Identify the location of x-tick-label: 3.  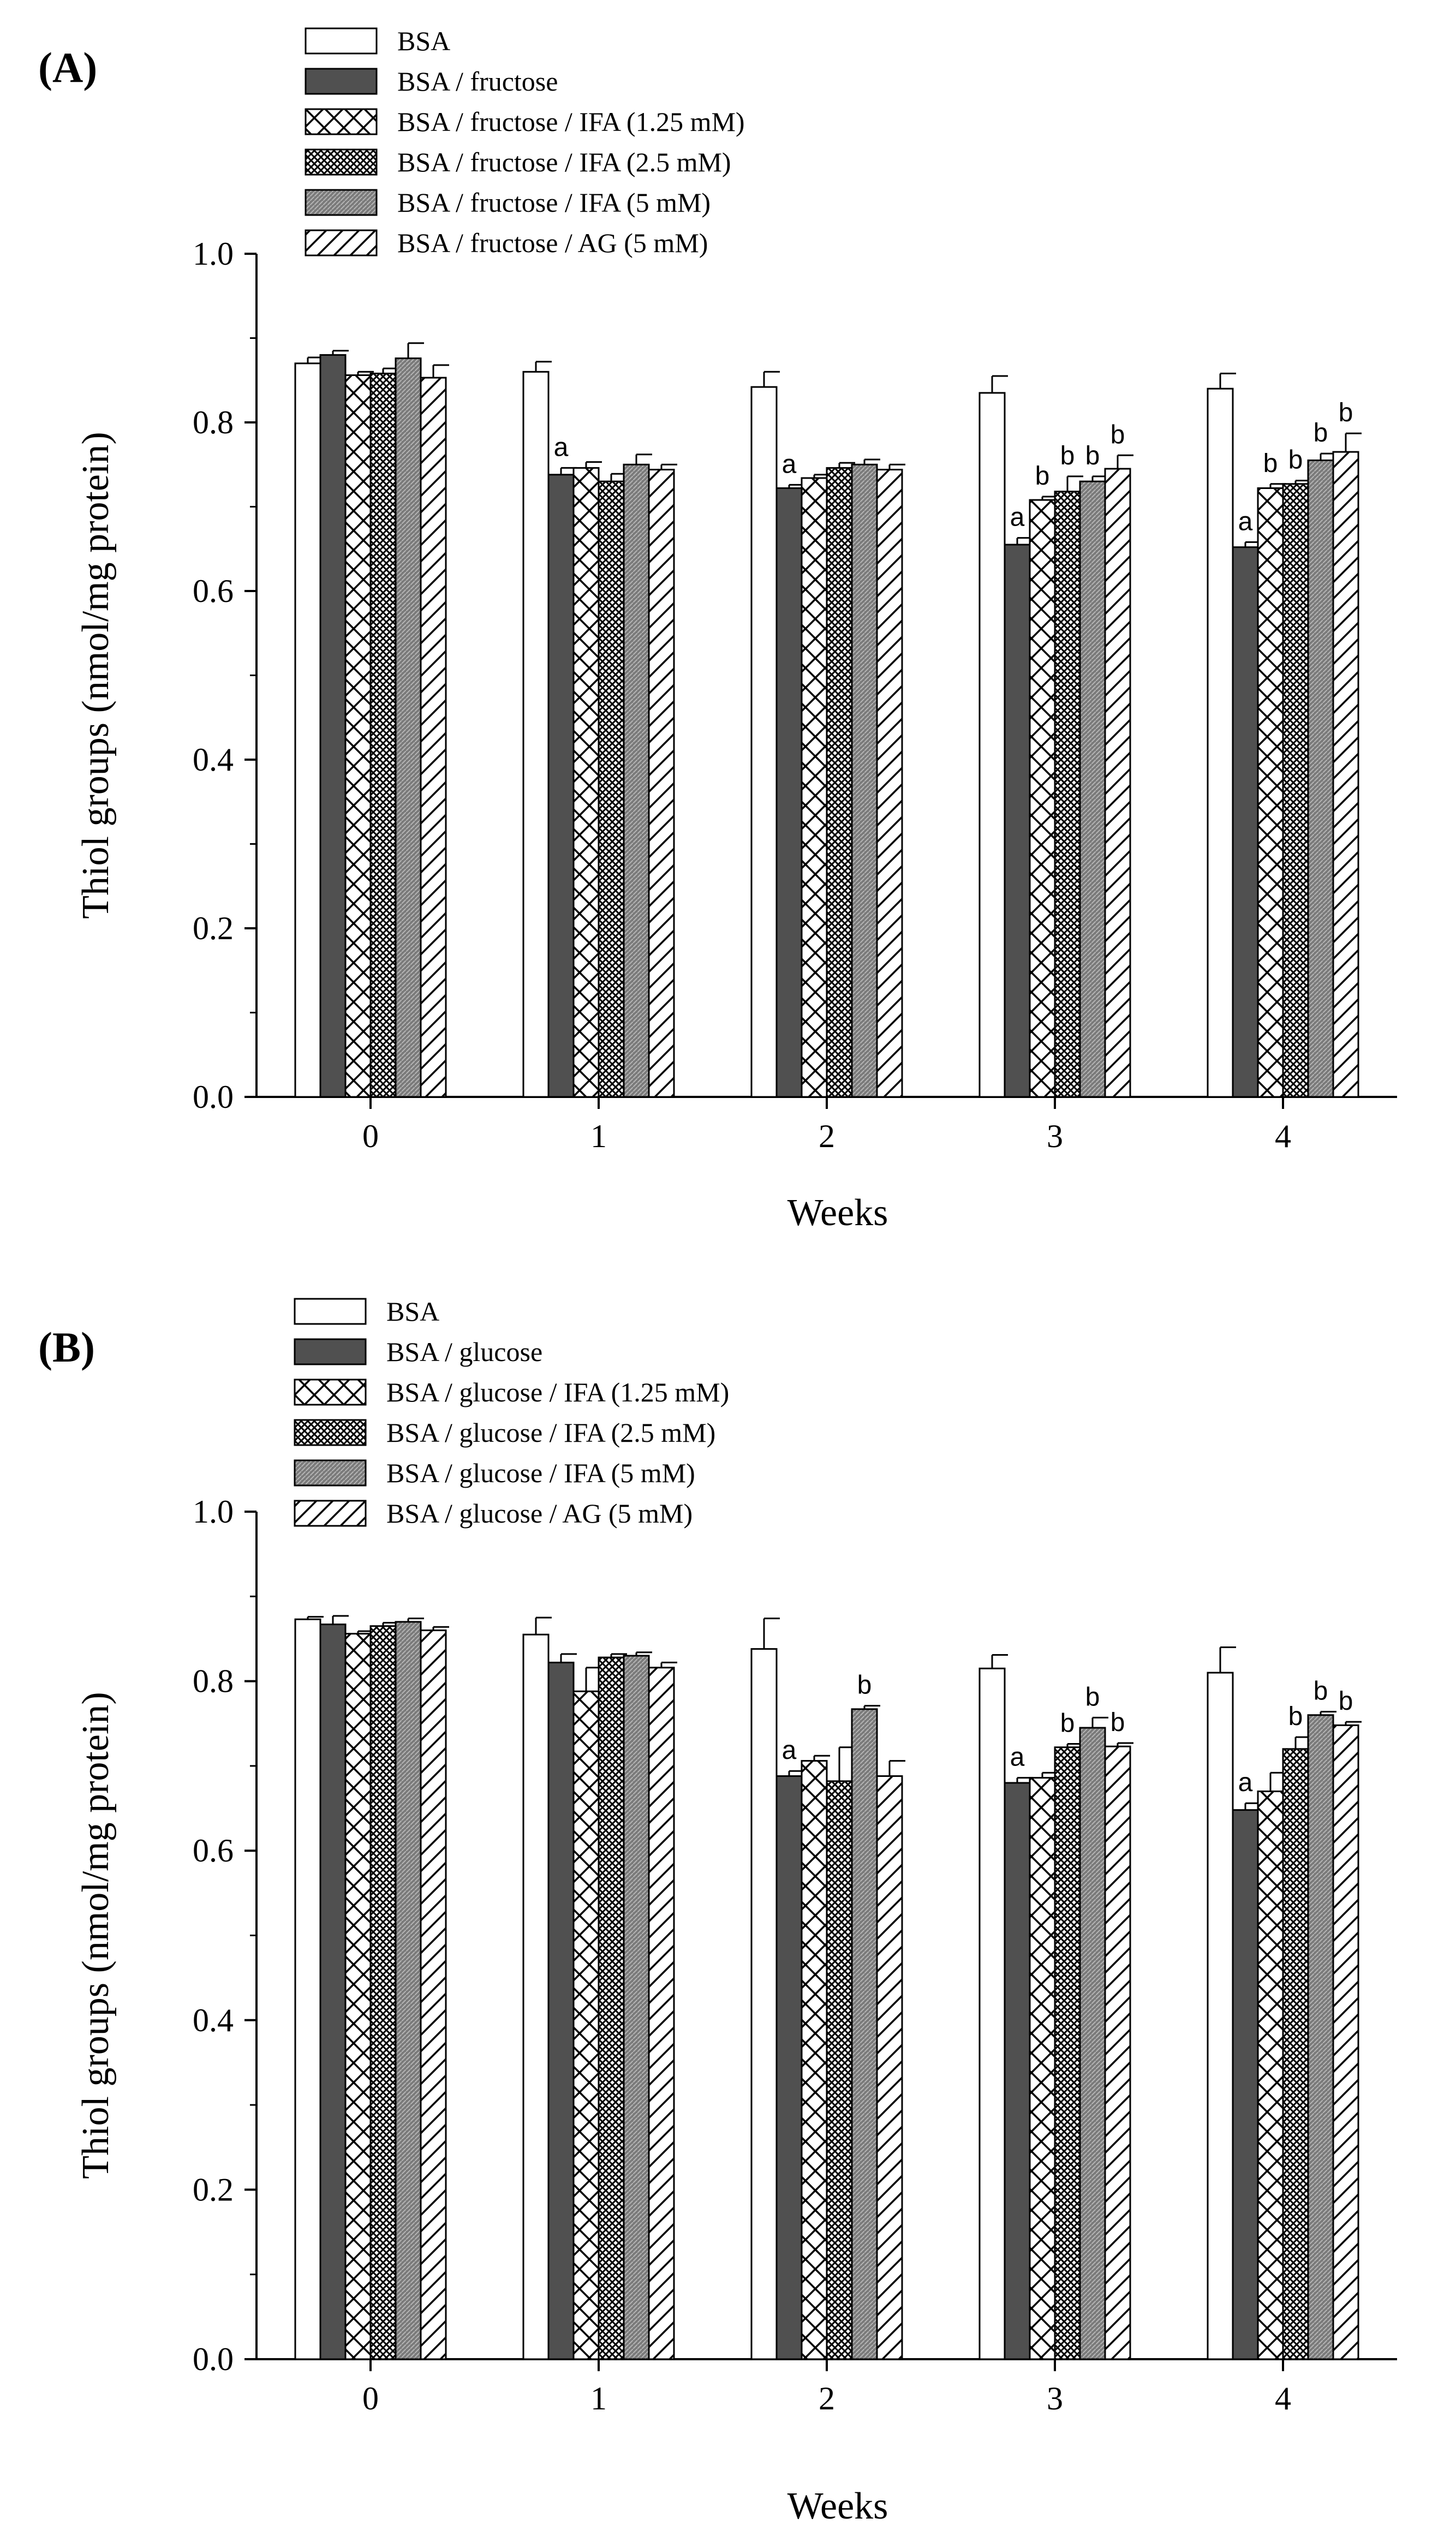
(1055, 2398).